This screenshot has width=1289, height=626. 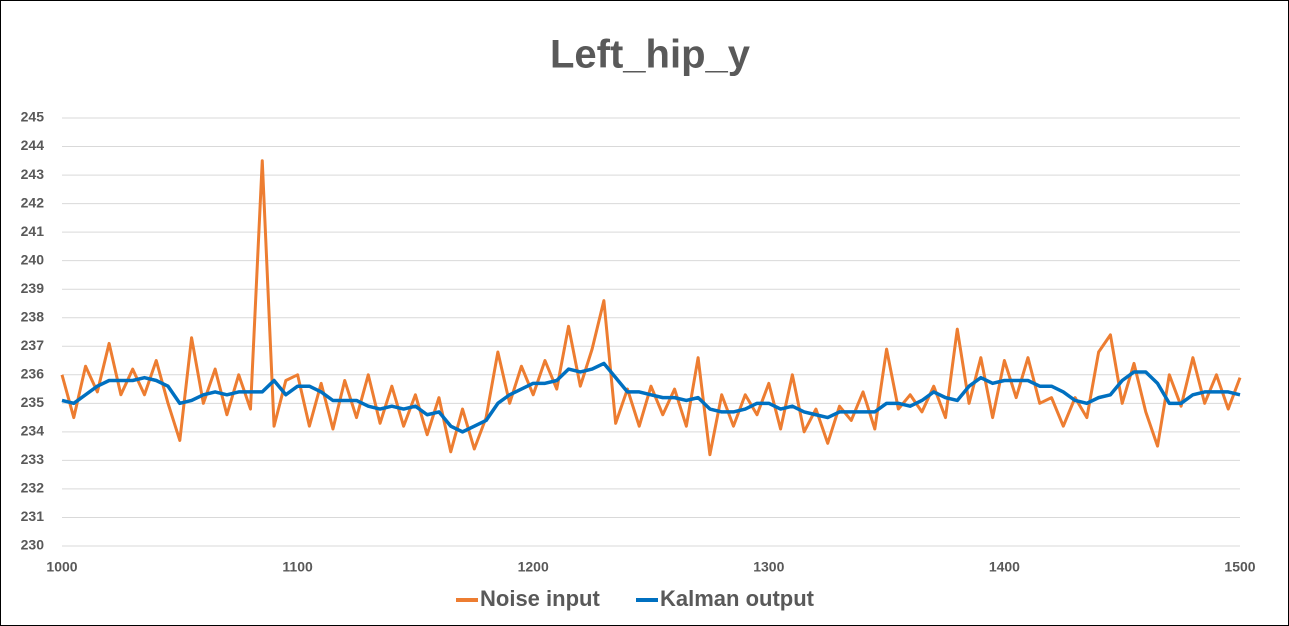 I want to click on x-tick-label: 1500, so click(x=1239, y=567).